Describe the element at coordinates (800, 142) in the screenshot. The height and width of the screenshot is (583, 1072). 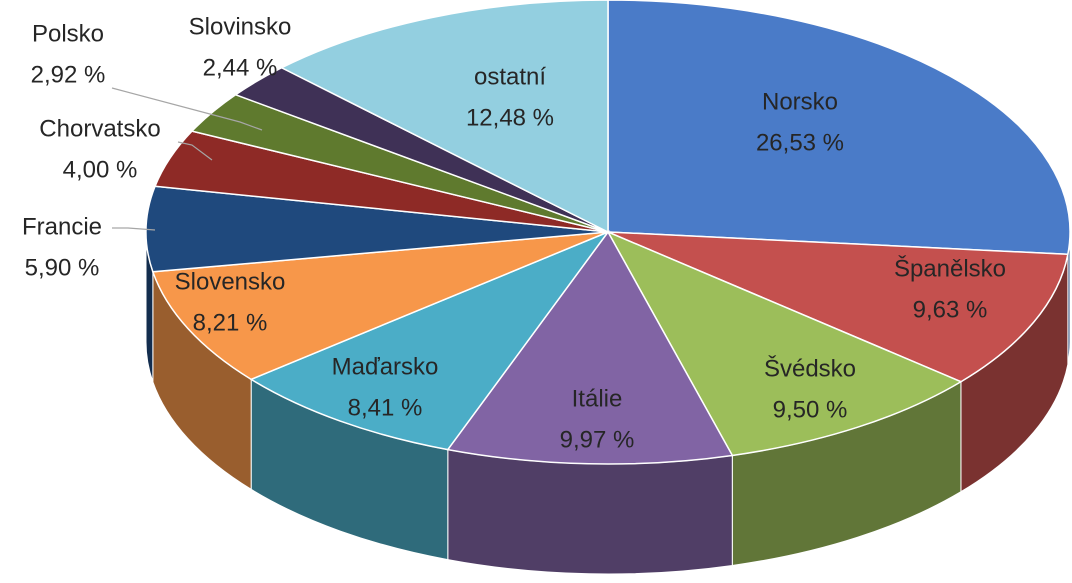
I see `value-label: 26,53 %` at that location.